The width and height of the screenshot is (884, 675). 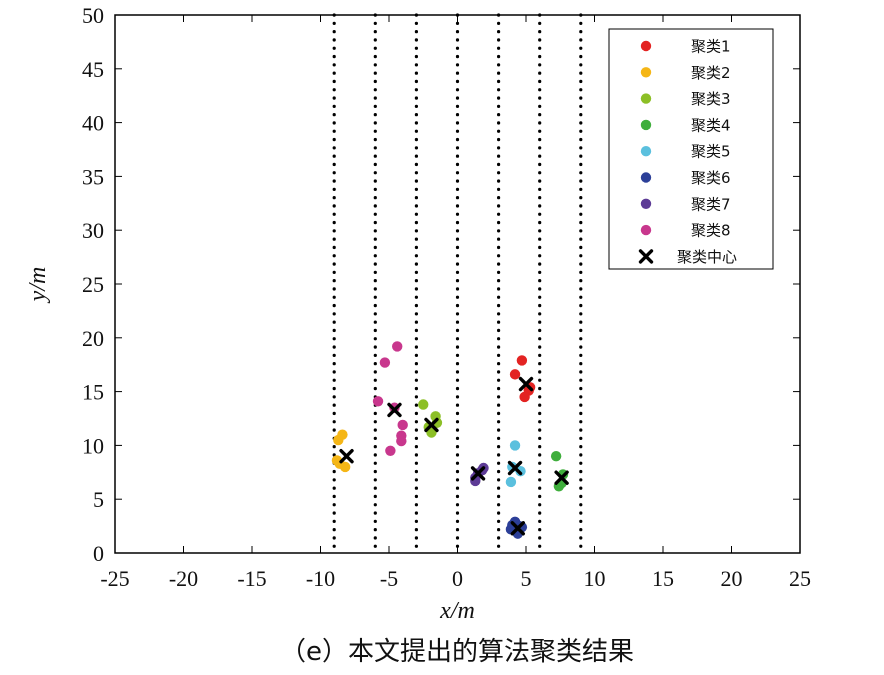 I want to click on y-tick-label: 15, so click(x=93, y=392).